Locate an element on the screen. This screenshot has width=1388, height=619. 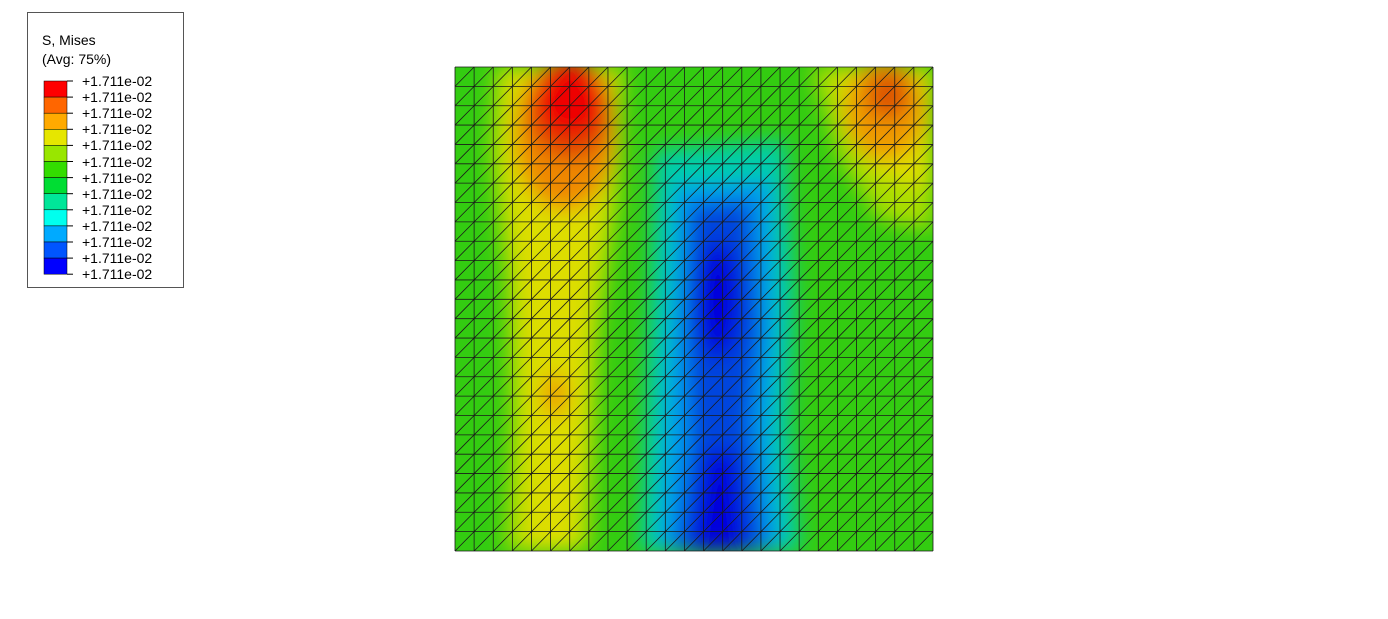
legend-swatch is located at coordinates (55, 266).